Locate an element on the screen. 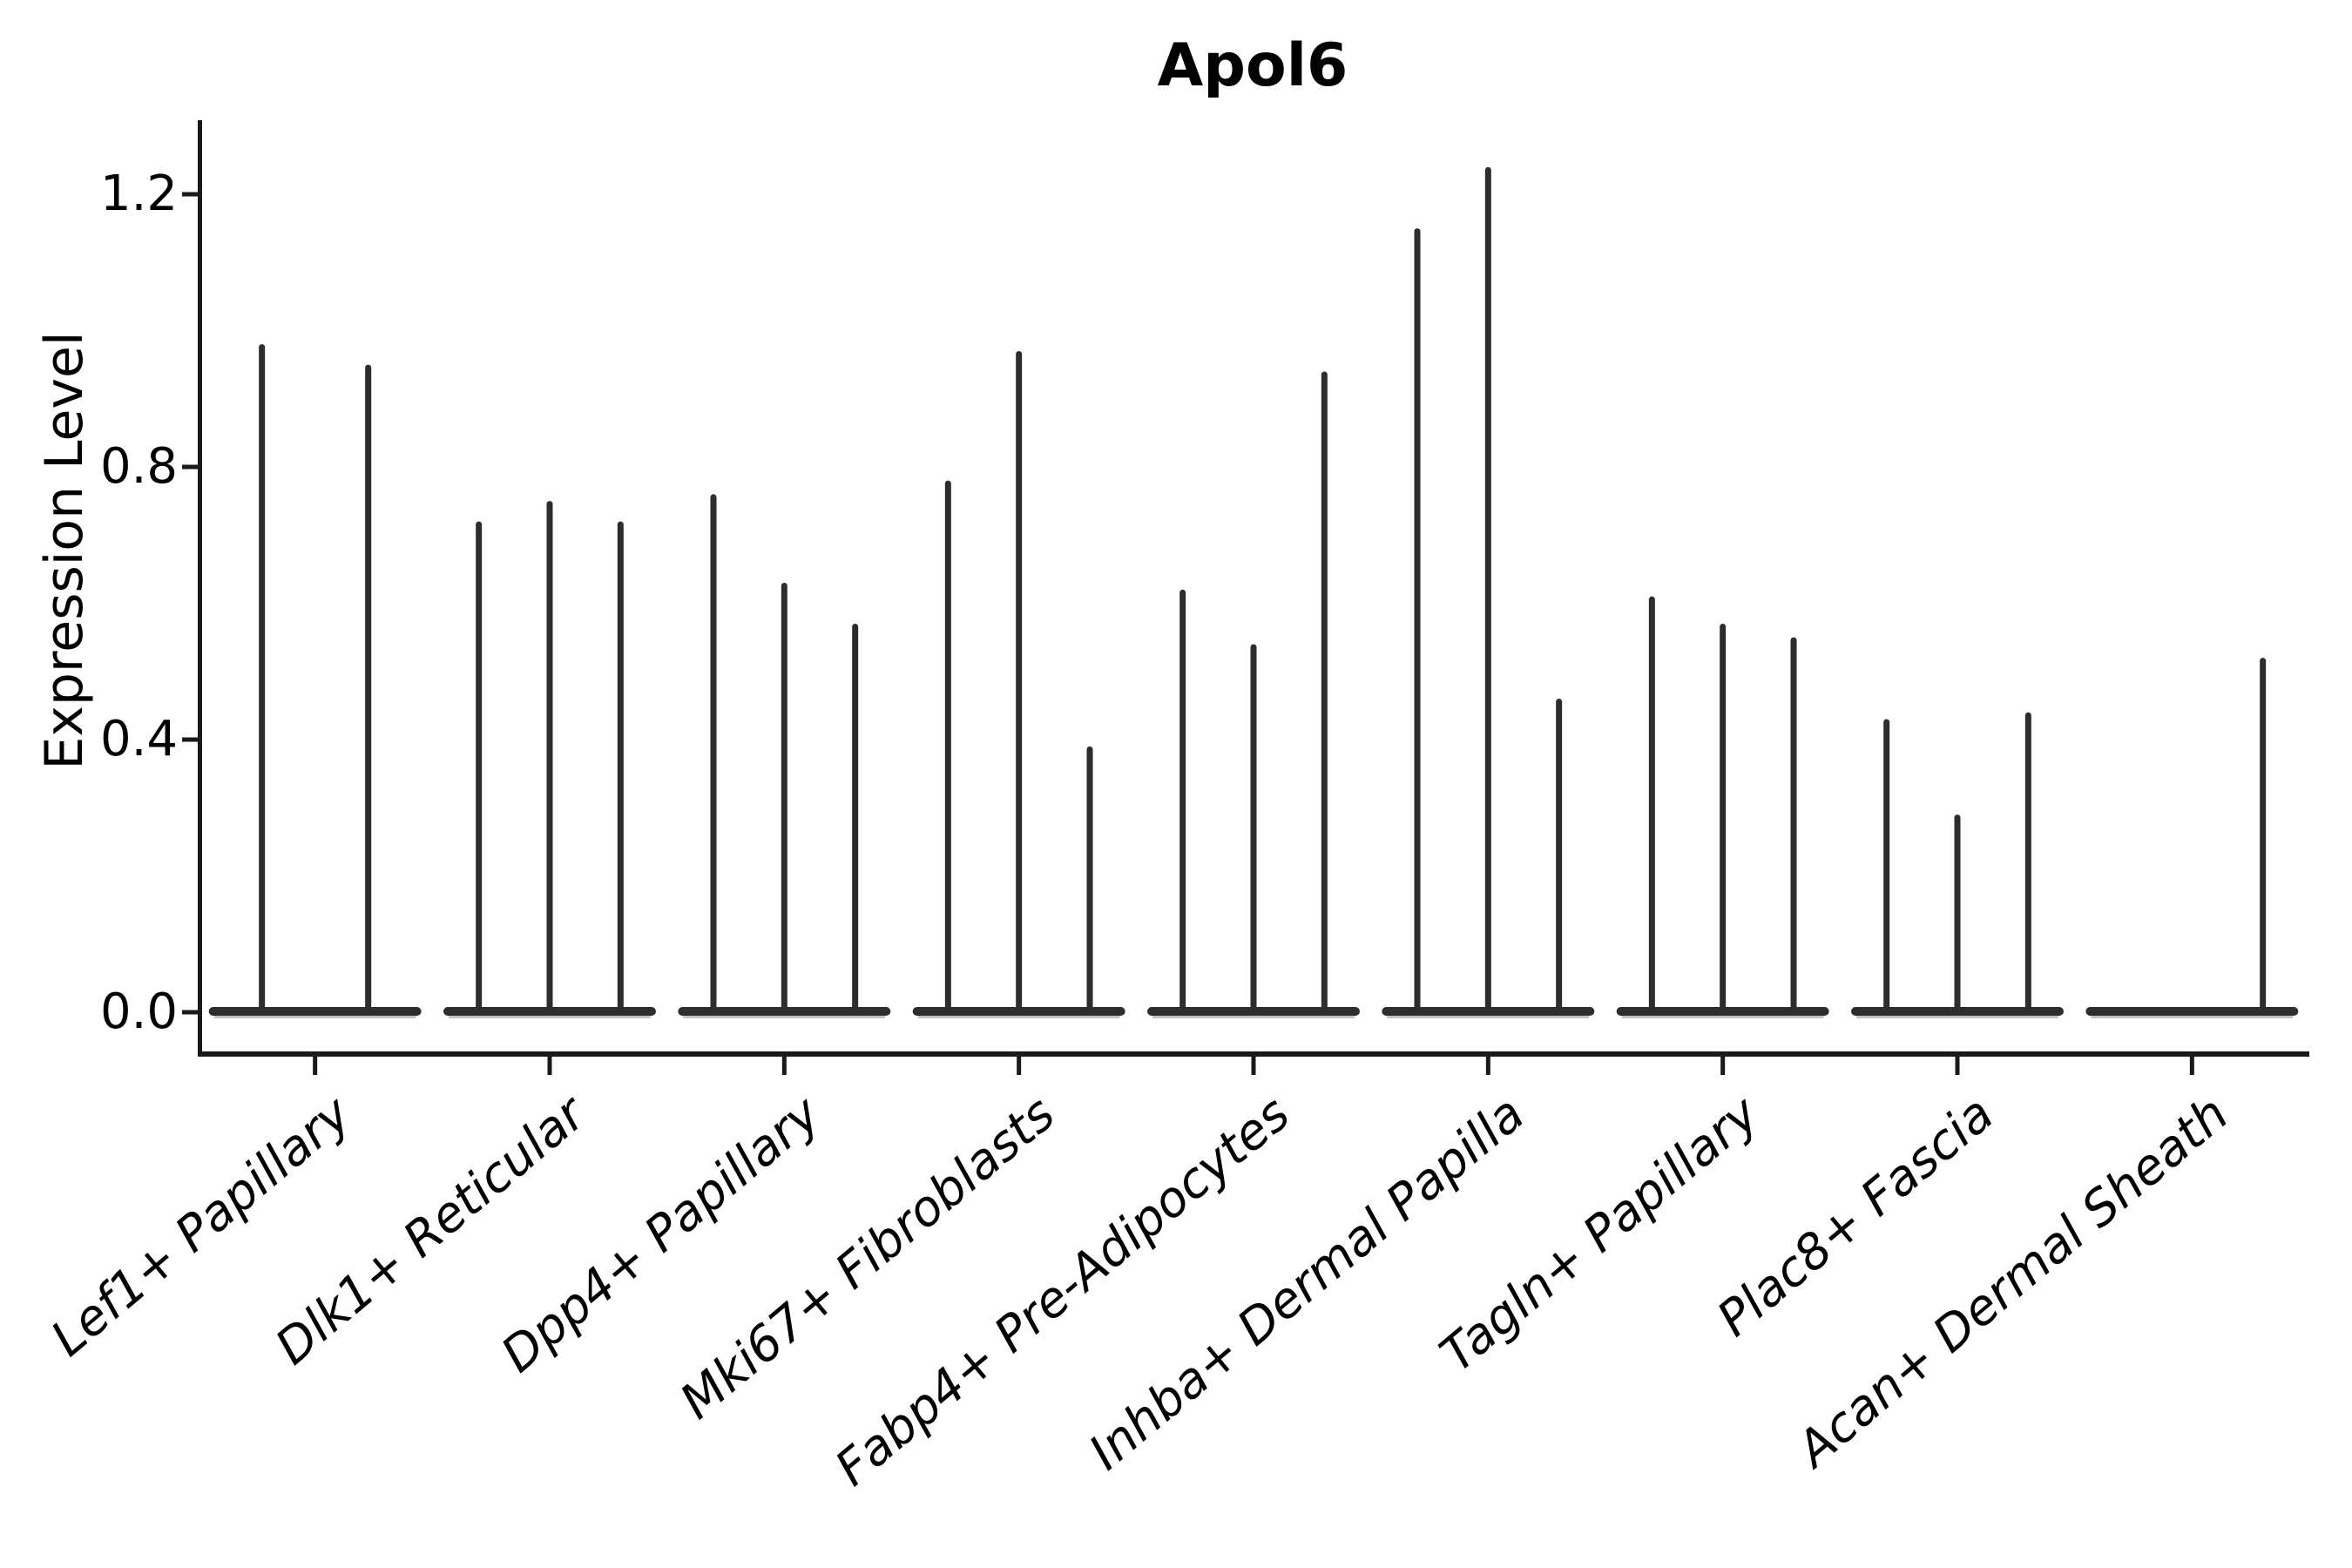 Image resolution: width=2352 pixels, height=1568 pixels. chart-title: Apol6 is located at coordinates (1252, 66).